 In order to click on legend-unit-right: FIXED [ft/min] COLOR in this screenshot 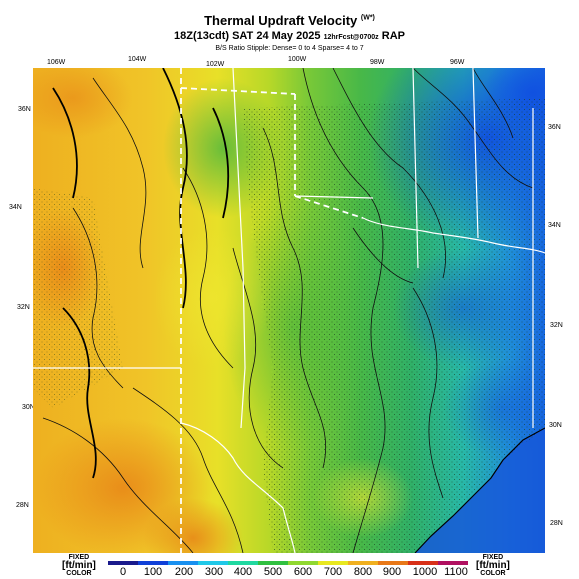, I will do `click(493, 566)`.